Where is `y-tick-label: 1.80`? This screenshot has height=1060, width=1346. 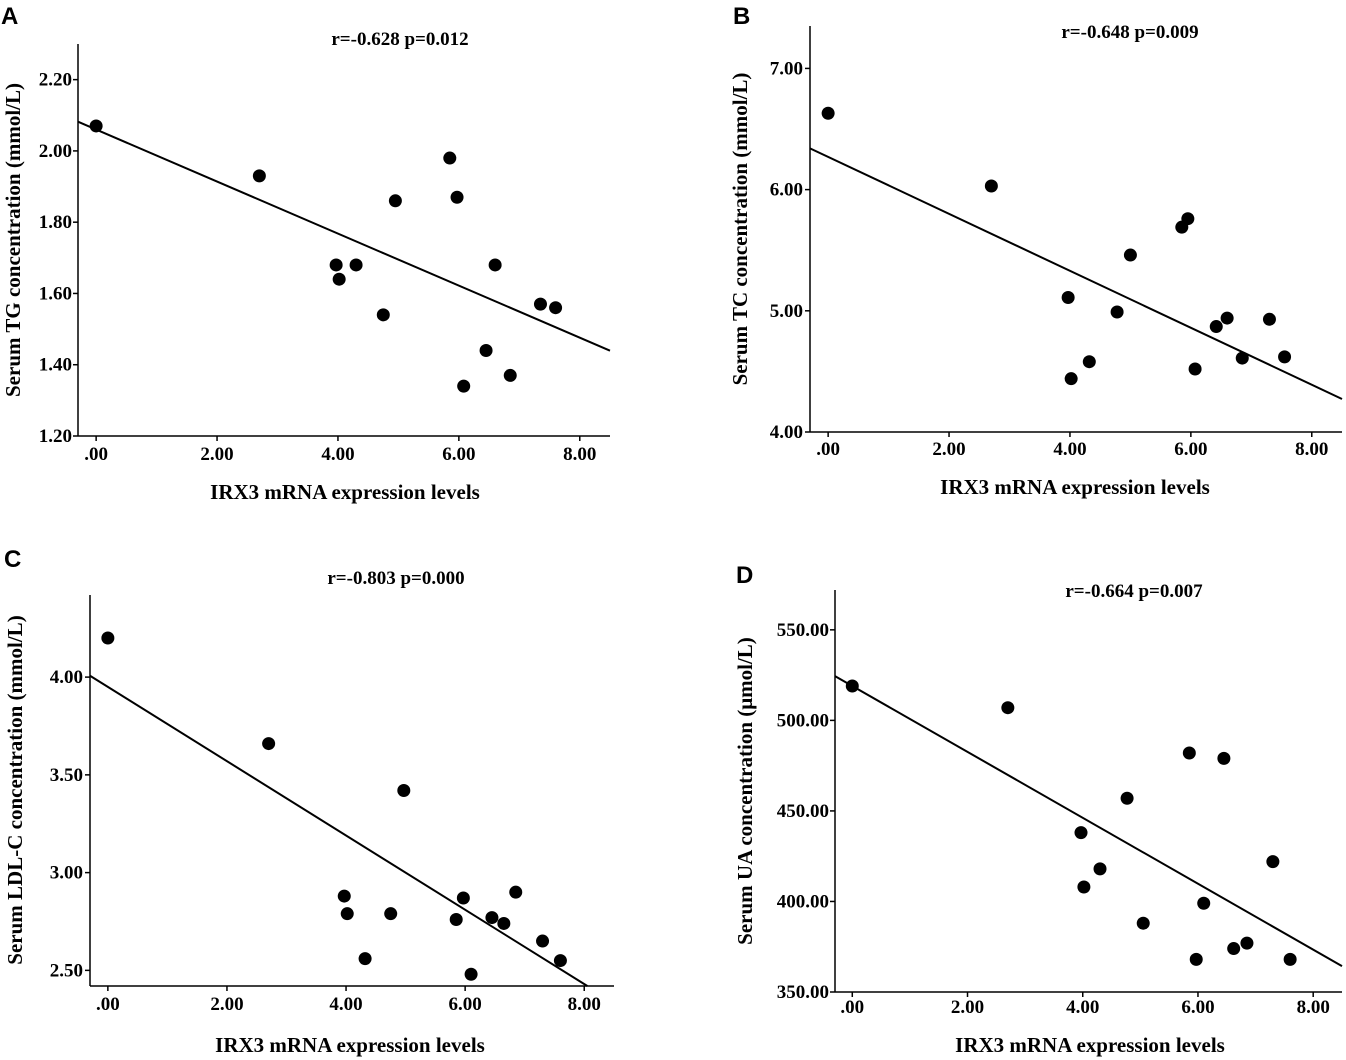
y-tick-label: 1.80 is located at coordinates (55, 222).